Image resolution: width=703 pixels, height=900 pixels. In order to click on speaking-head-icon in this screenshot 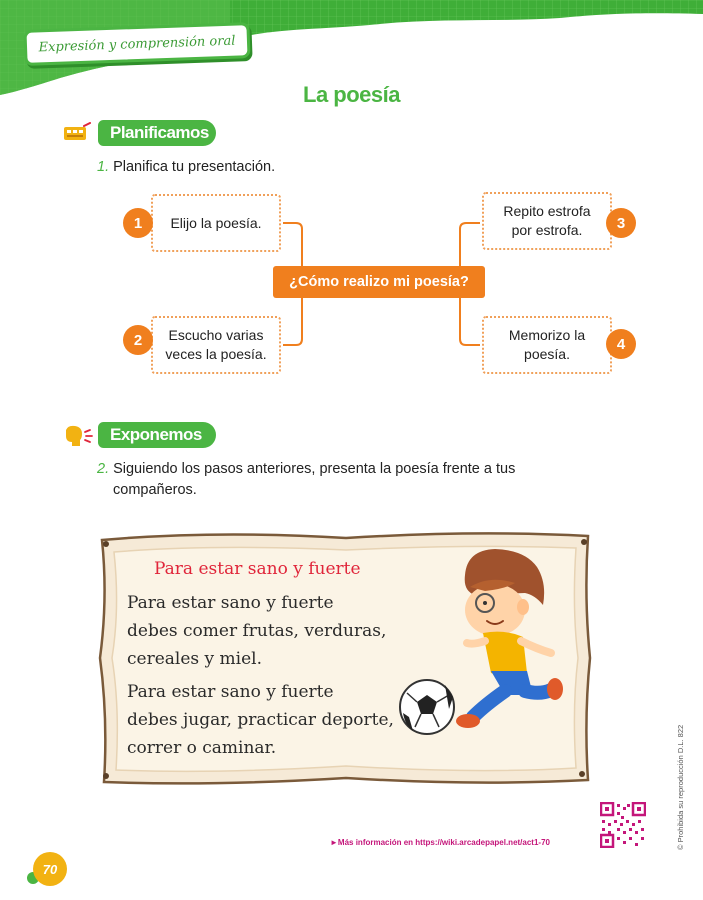, I will do `click(79, 435)`.